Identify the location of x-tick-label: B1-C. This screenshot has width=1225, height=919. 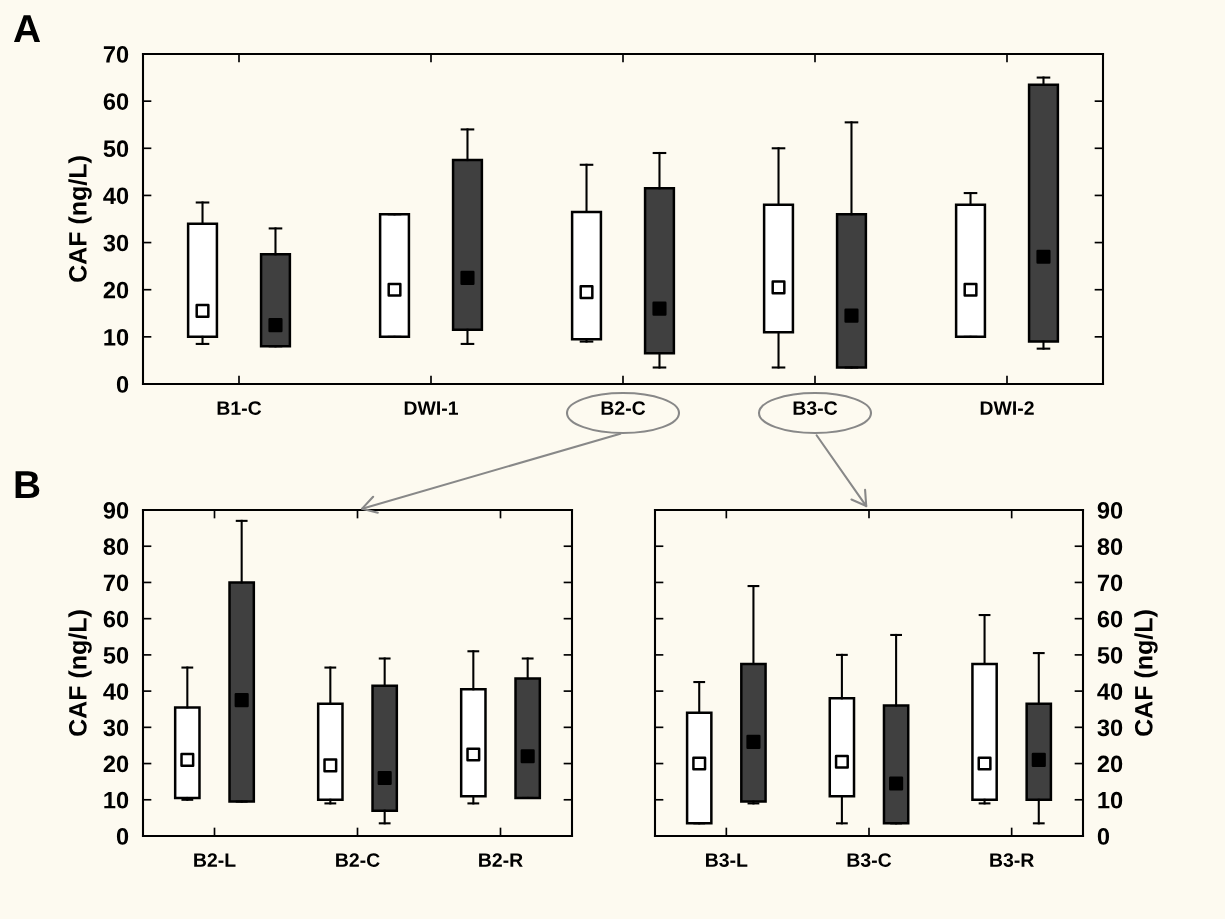
(239, 408).